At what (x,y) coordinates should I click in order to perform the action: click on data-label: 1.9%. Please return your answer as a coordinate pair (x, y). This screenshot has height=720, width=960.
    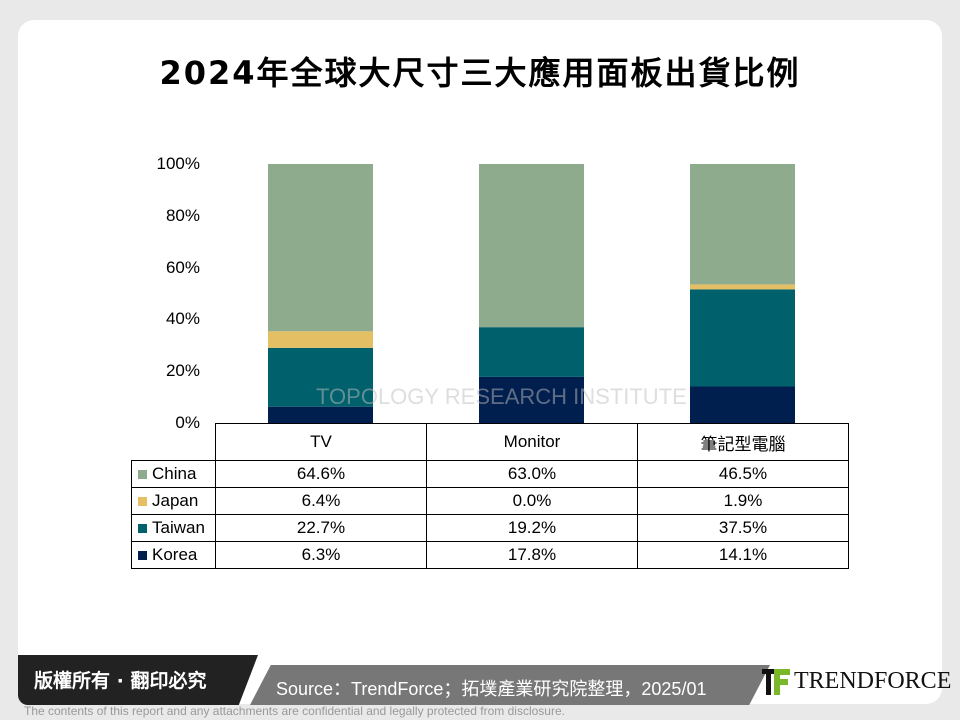
    Looking at the image, I should click on (743, 501).